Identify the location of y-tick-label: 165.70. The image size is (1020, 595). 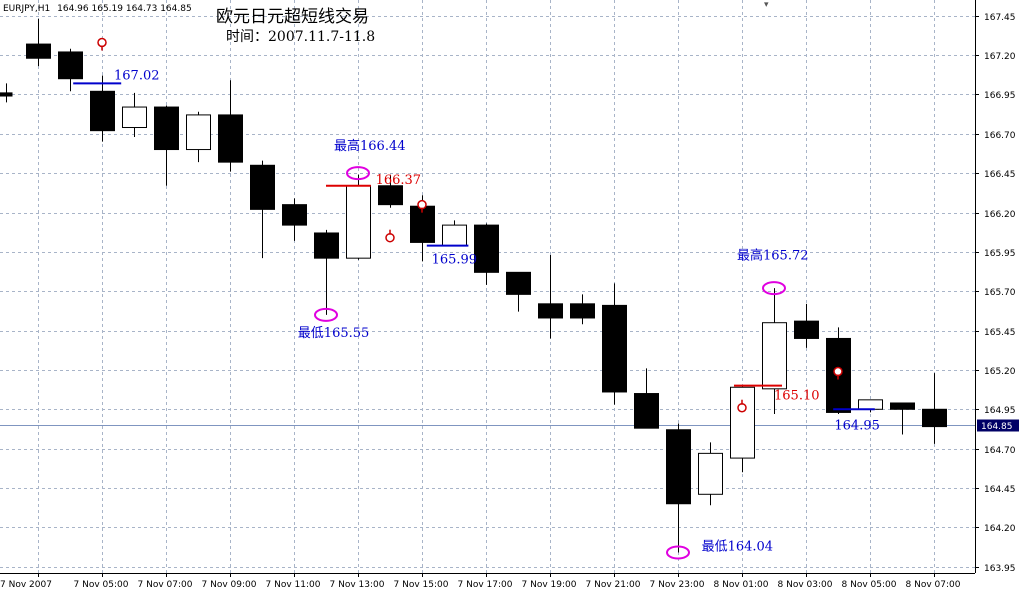
(1000, 293).